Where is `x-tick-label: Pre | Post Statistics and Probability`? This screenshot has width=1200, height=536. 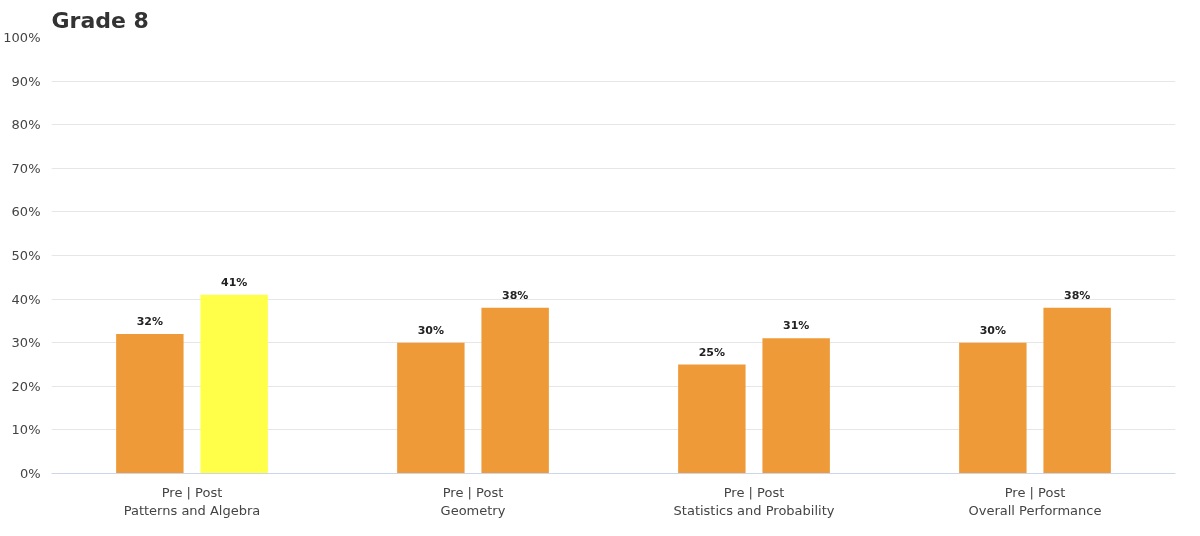 x-tick-label: Pre | Post Statistics and Probability is located at coordinates (754, 501).